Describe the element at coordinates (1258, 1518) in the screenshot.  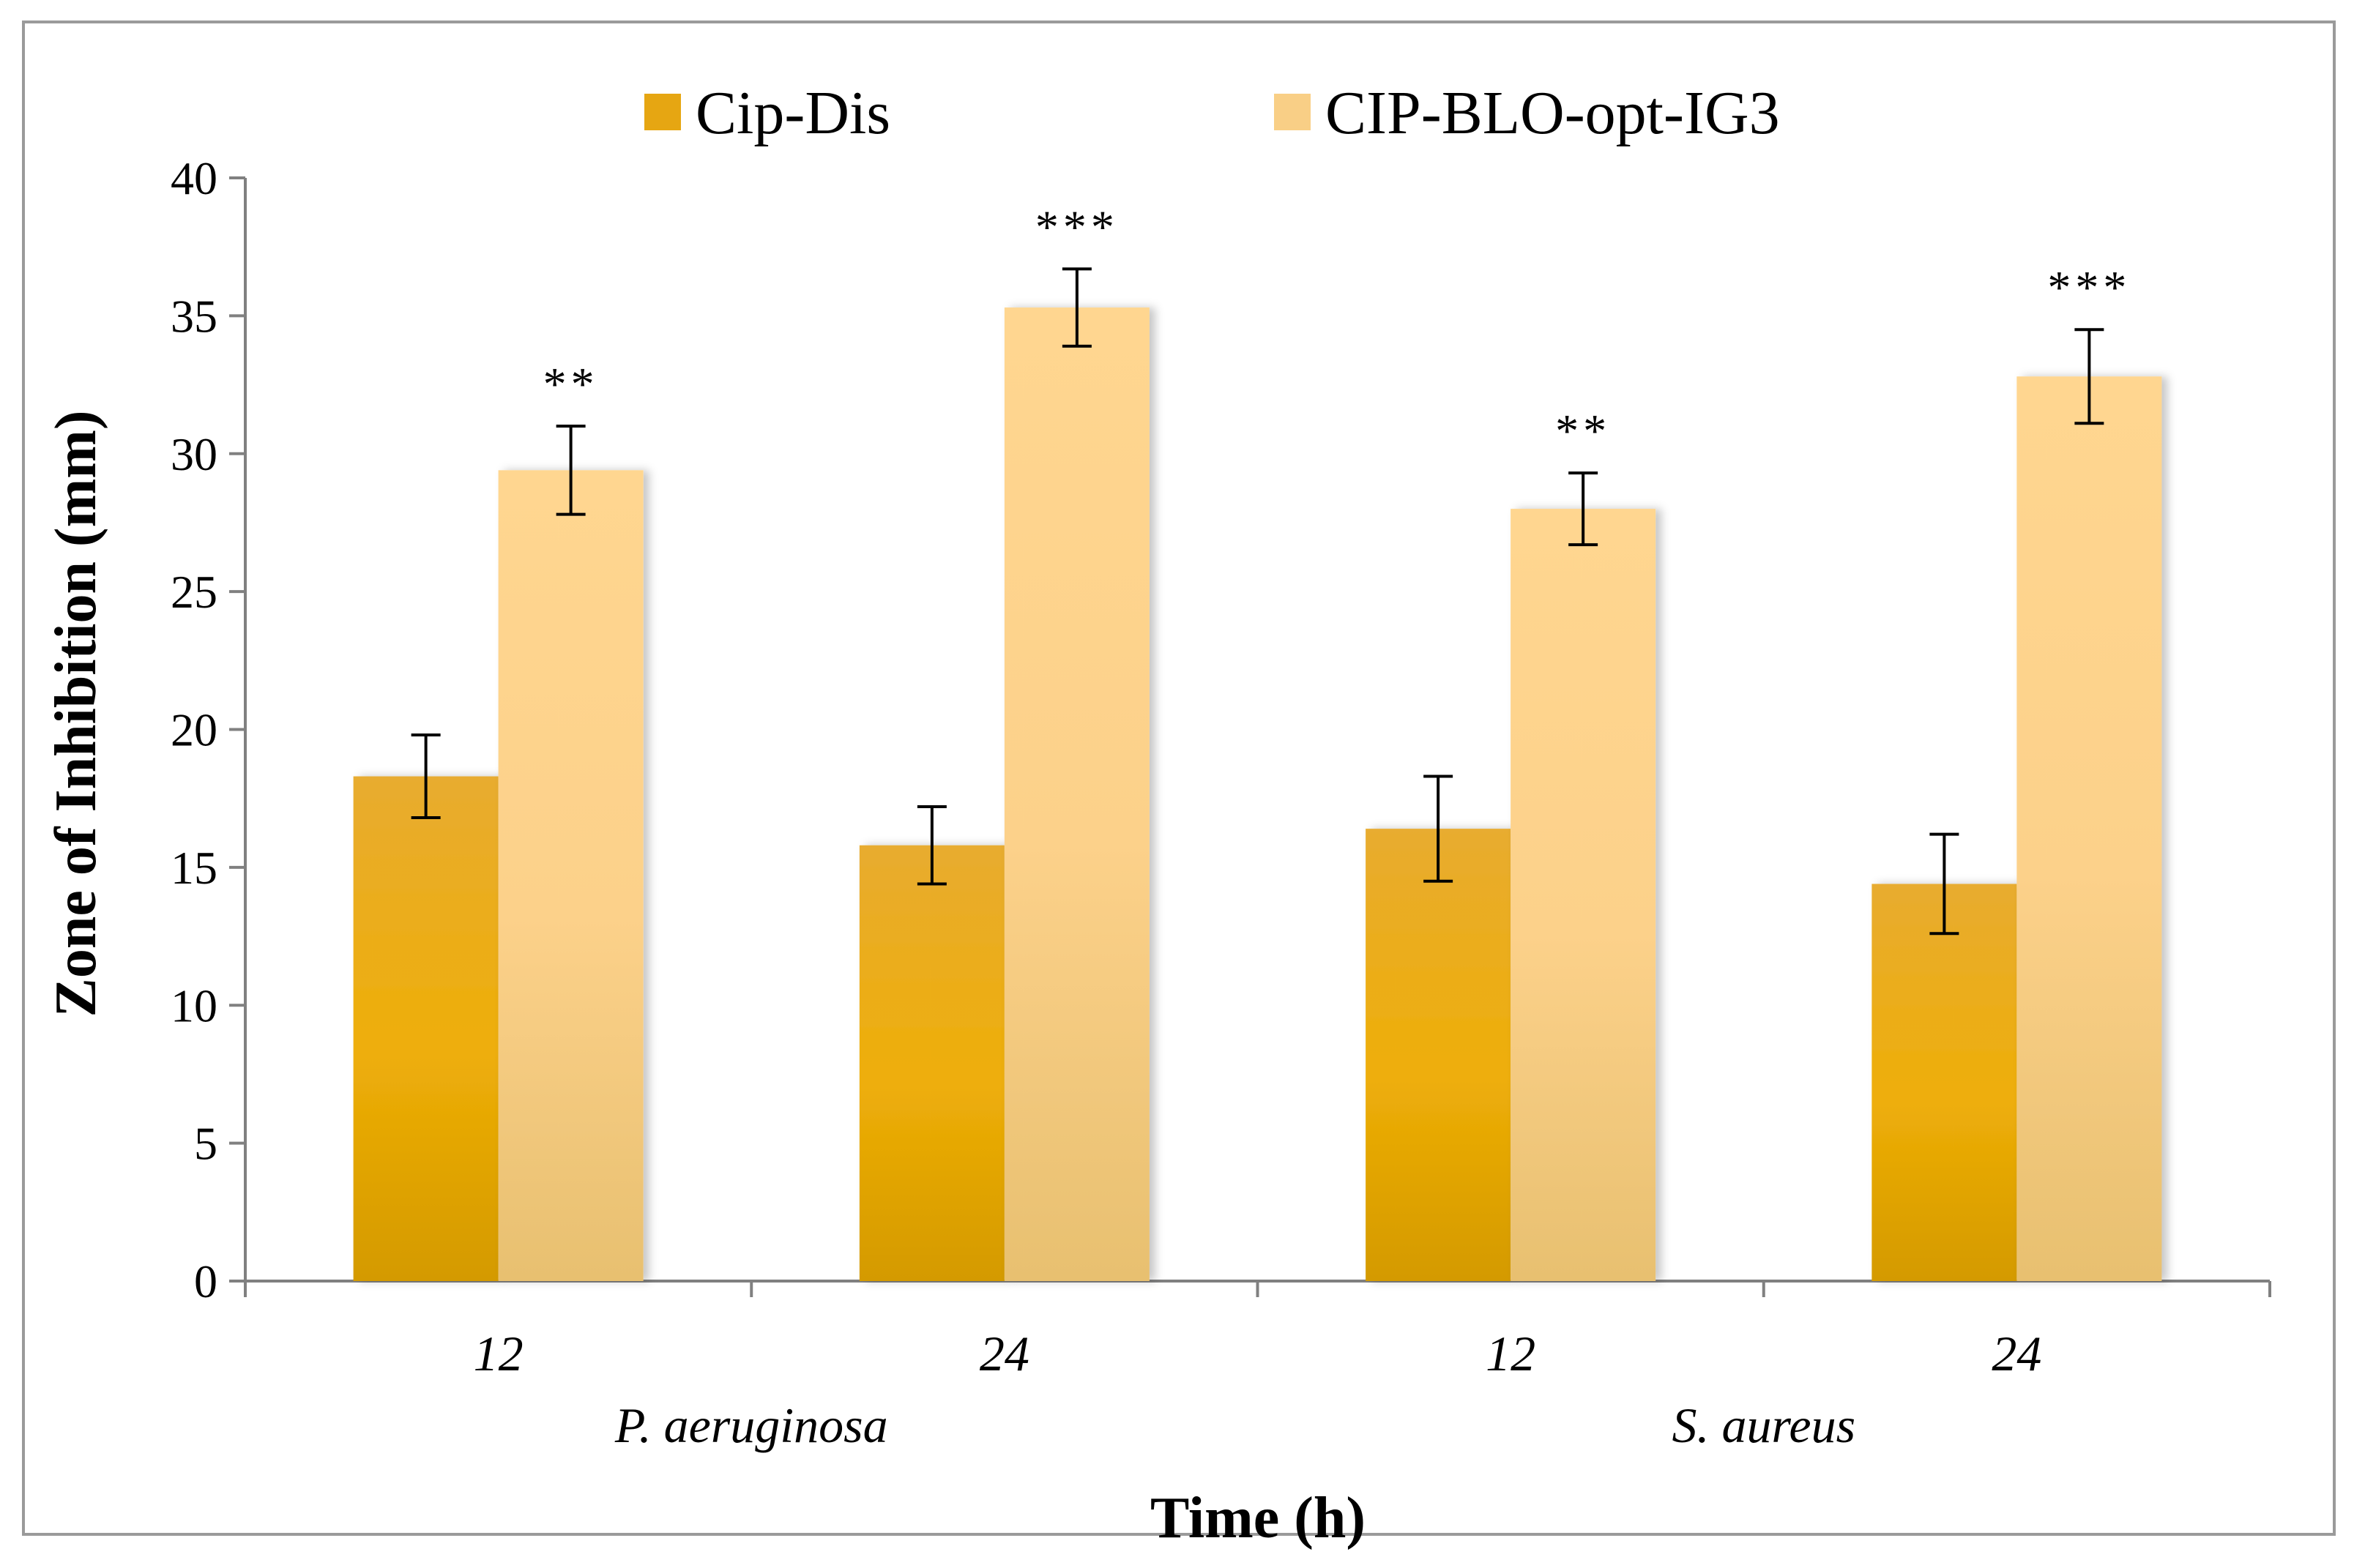
I see `x-axis-title: Time (h)` at that location.